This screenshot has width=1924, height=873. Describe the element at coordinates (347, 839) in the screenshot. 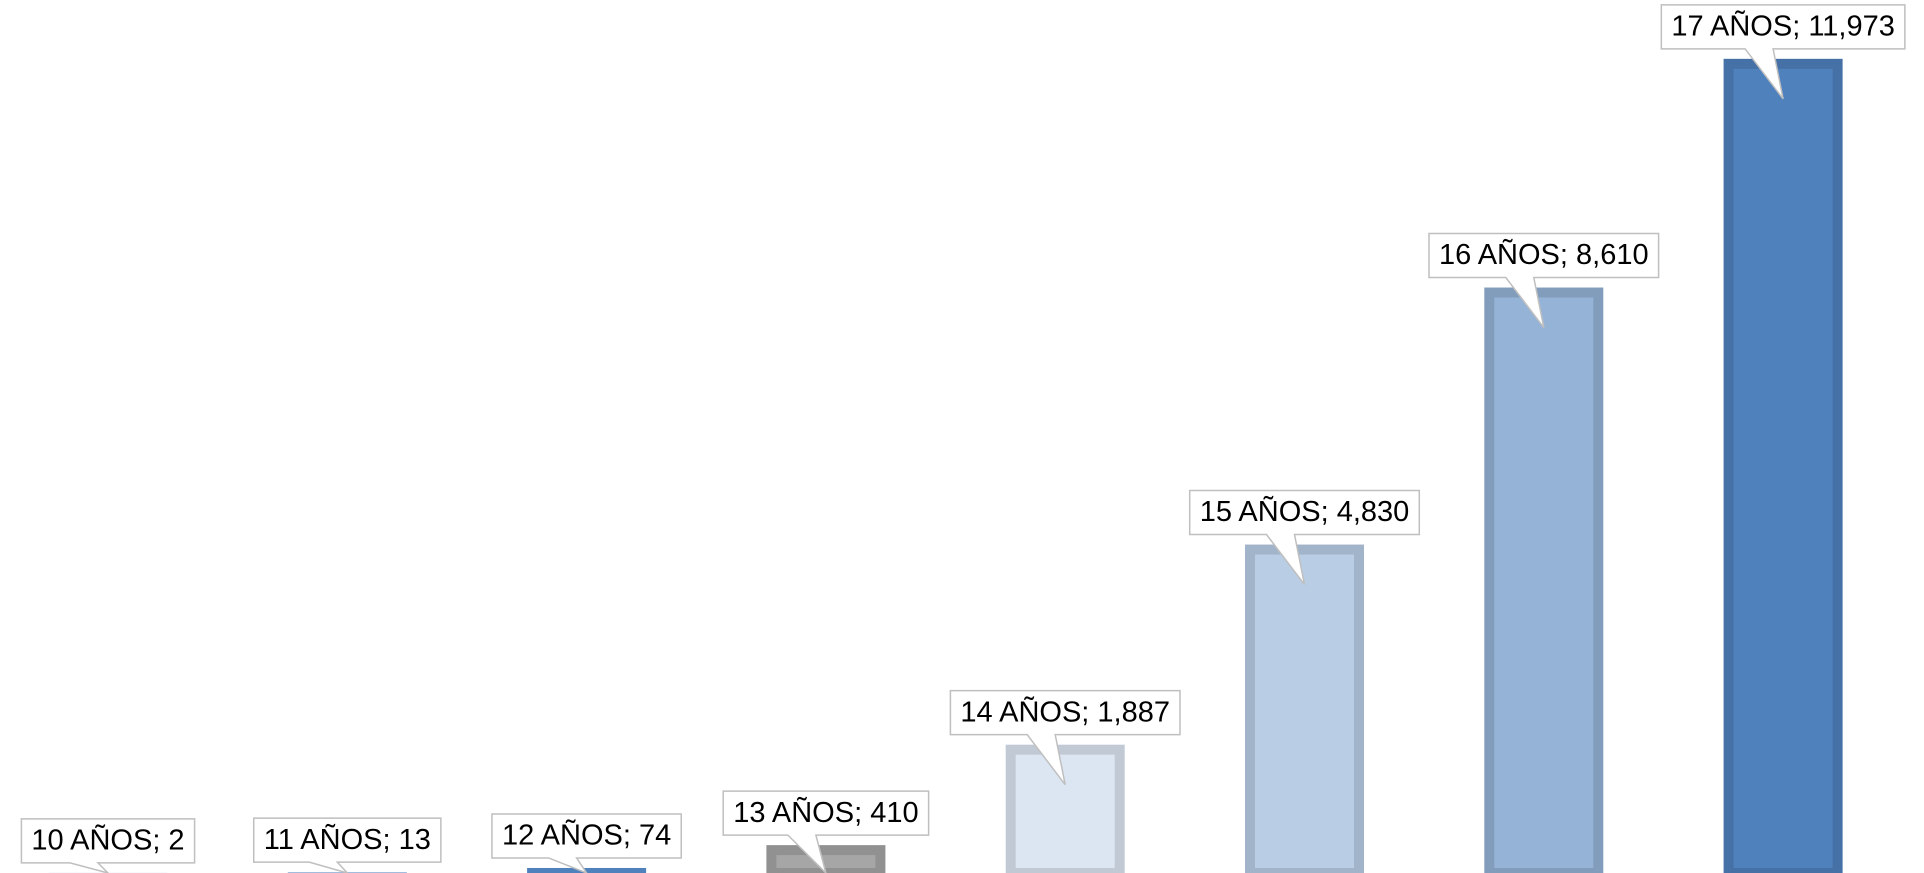

I see `data-label: 11 AÑOS; 13` at that location.